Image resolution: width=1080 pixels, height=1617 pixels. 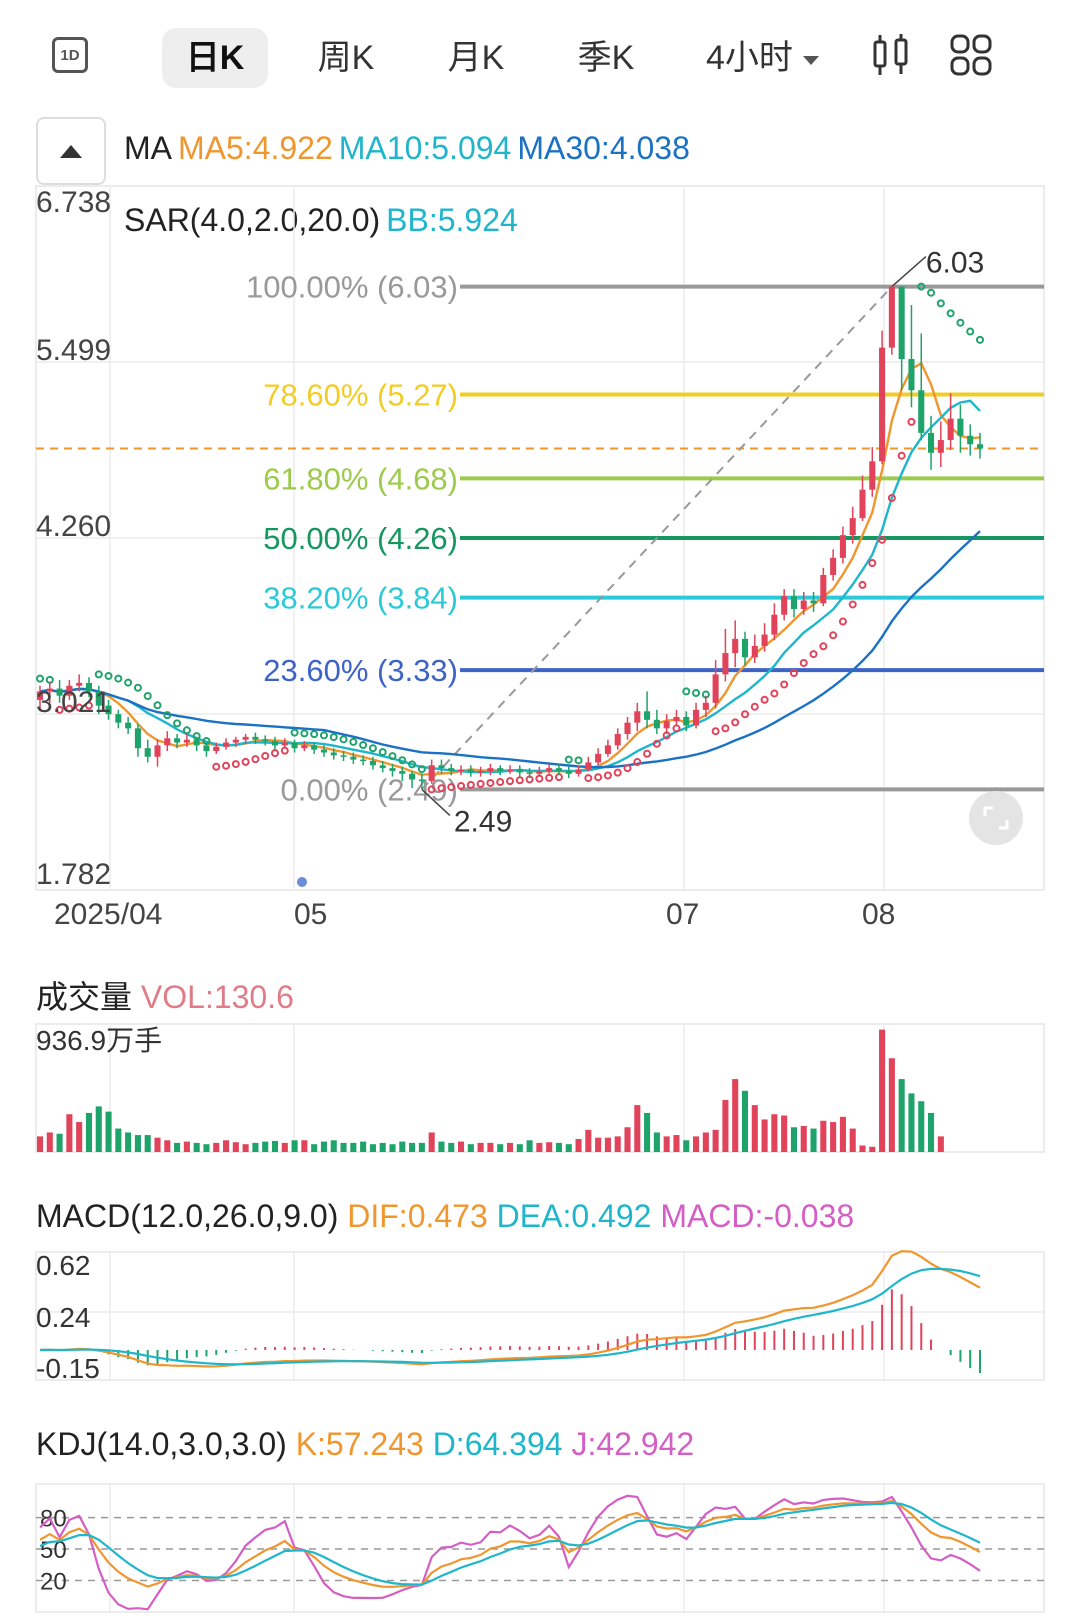 What do you see at coordinates (324, 220) in the screenshot?
I see `sar-legend: SAR(4.0,2.0,20.0) BB:5.924` at bounding box center [324, 220].